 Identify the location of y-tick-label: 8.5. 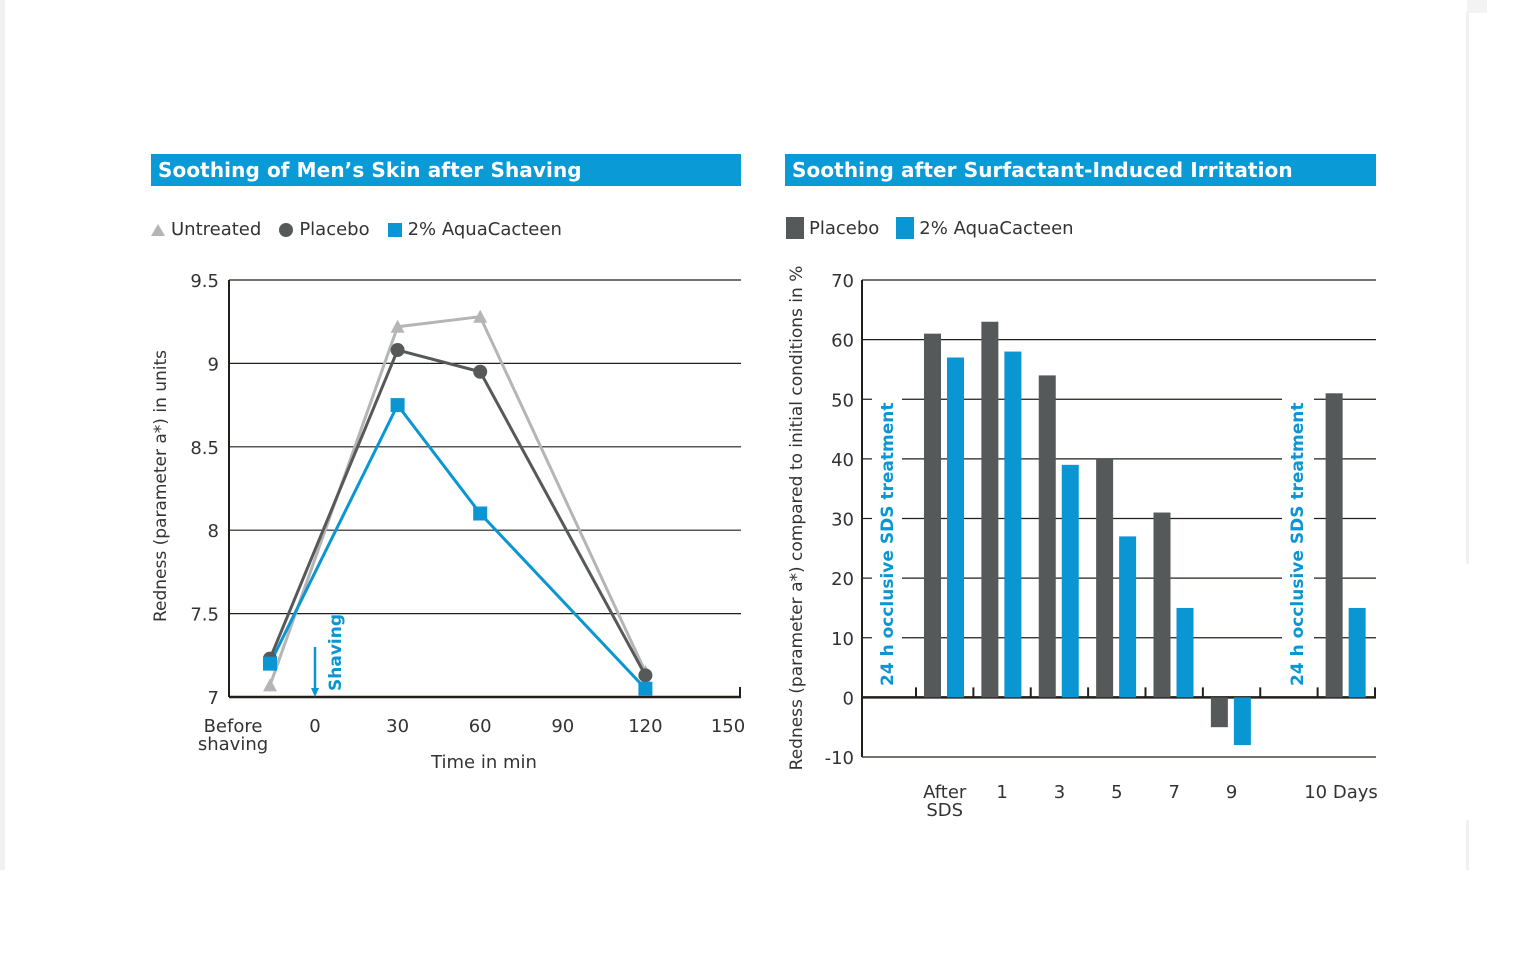
(204, 448).